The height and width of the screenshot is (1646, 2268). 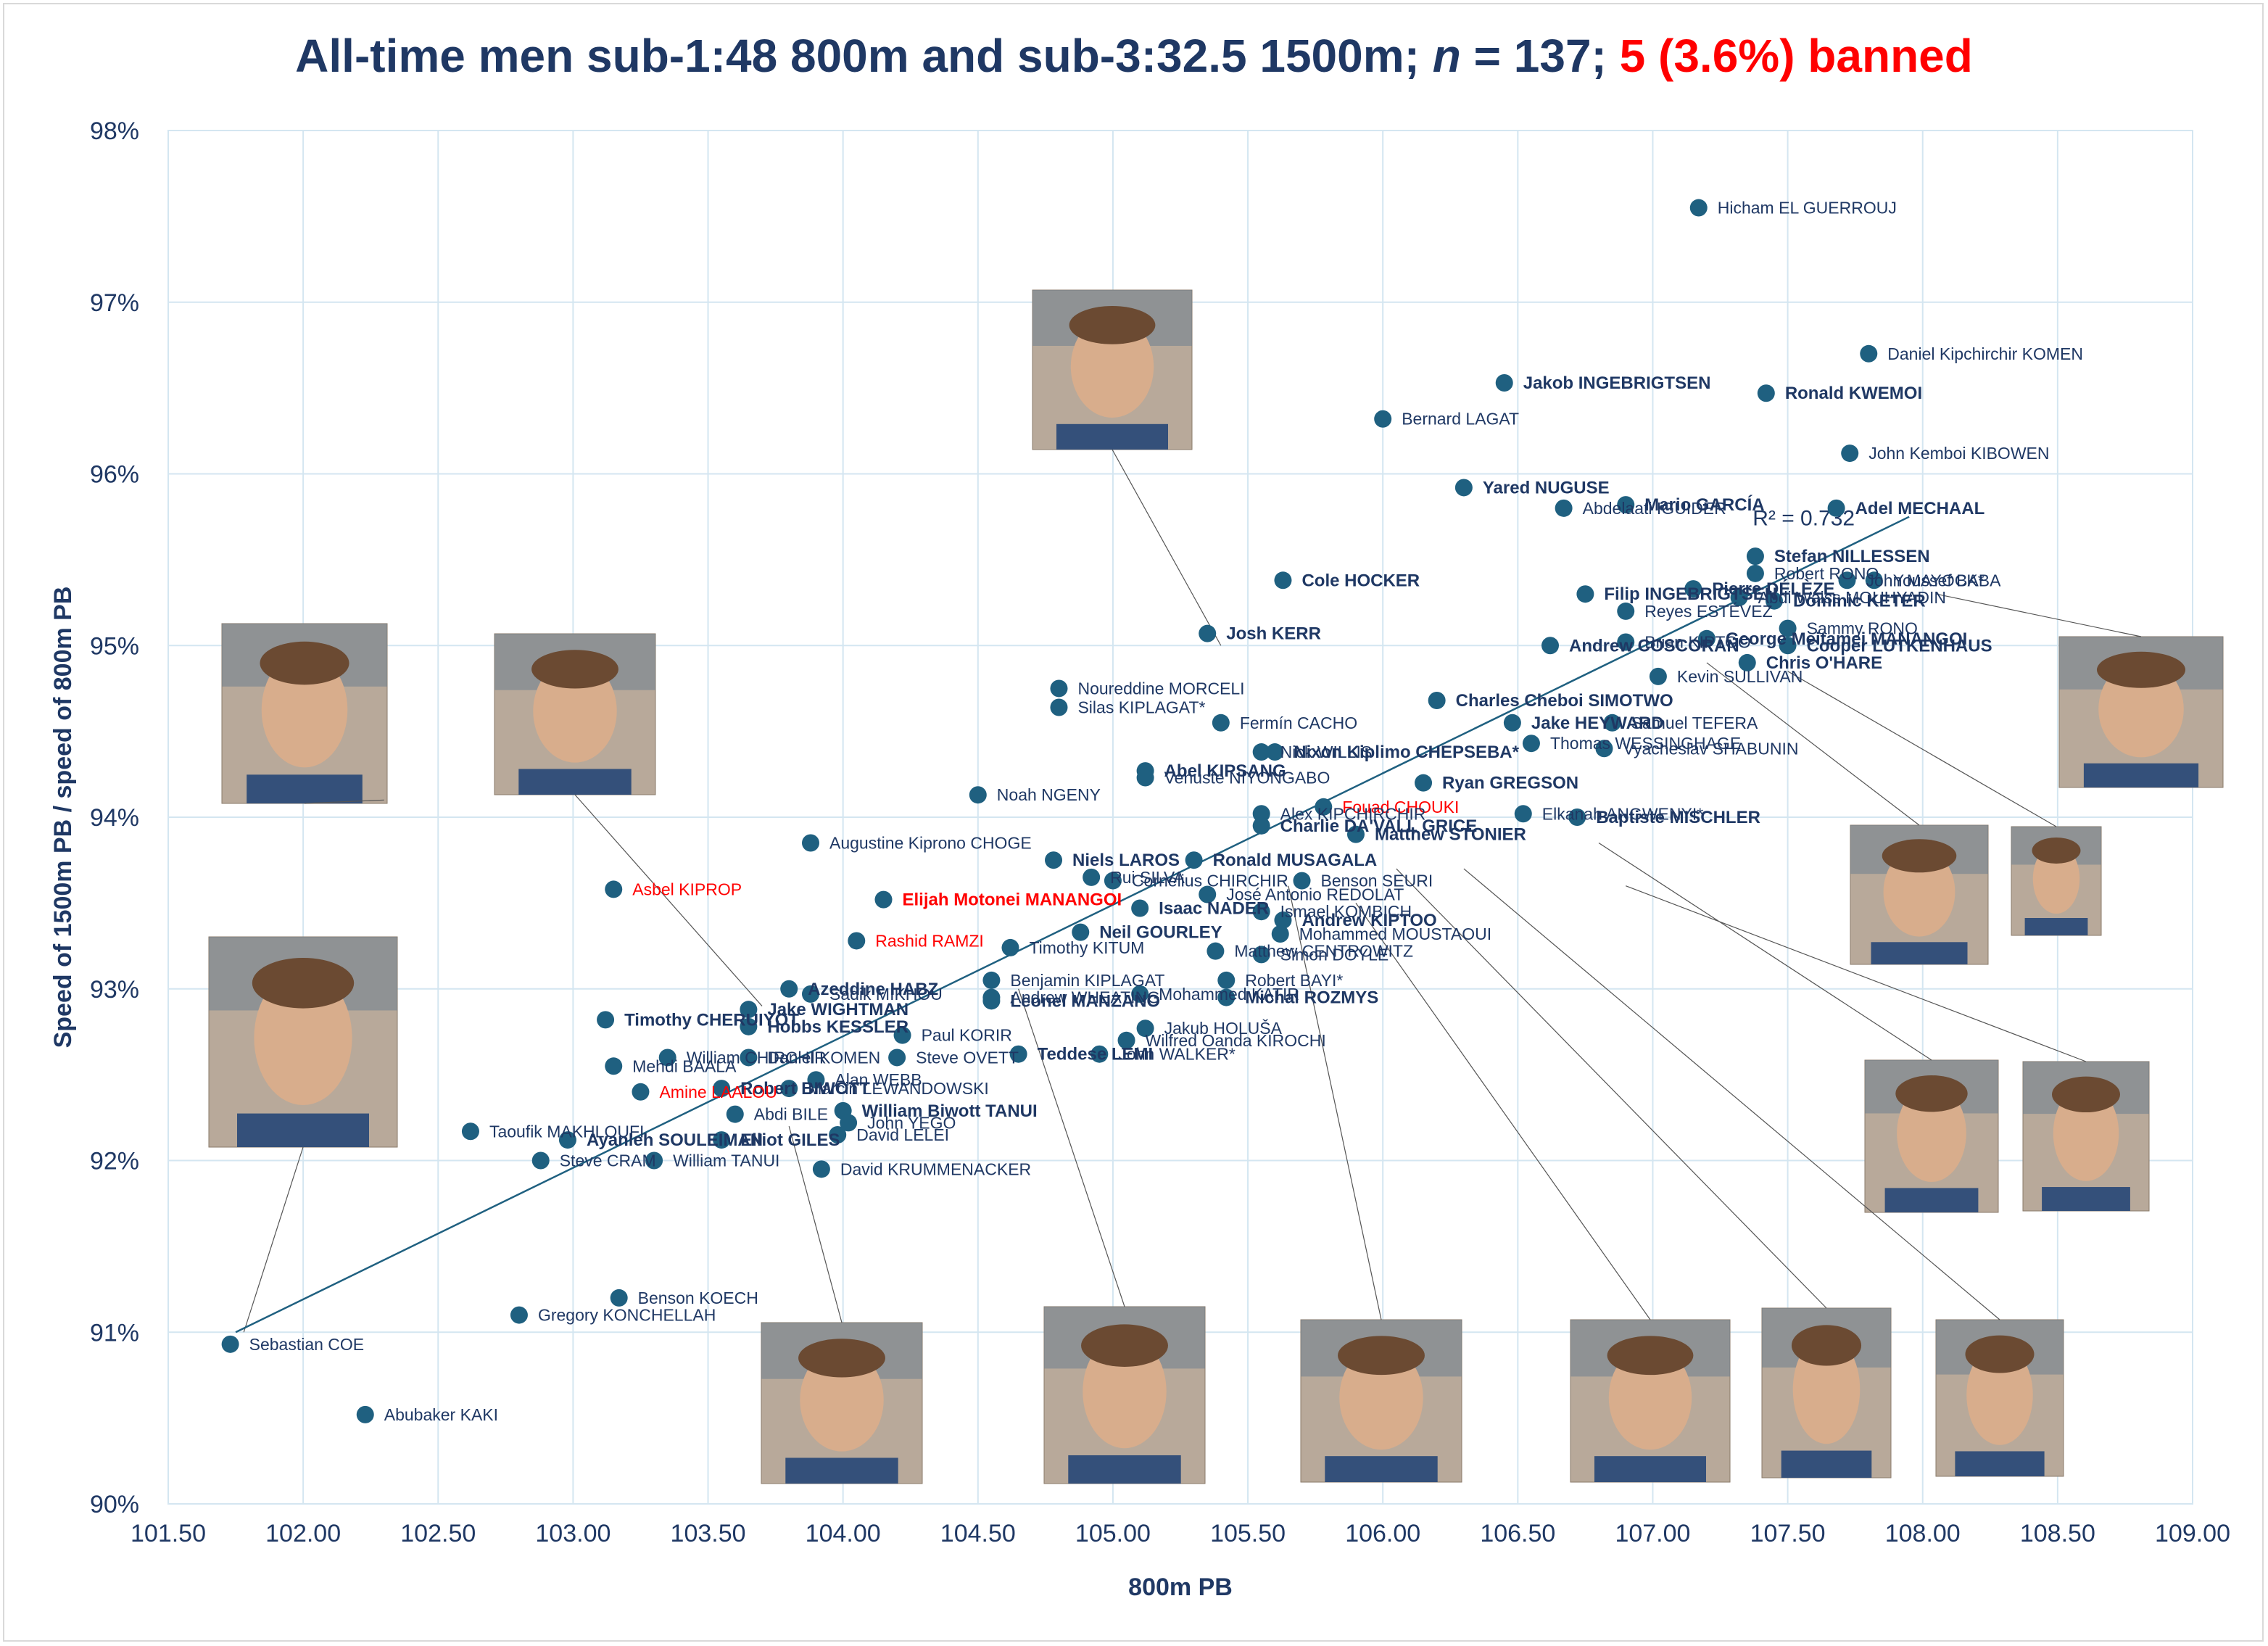 What do you see at coordinates (1852, 597) in the screenshot?
I see `point-label: Abdi Waiss MOUHYADIN` at bounding box center [1852, 597].